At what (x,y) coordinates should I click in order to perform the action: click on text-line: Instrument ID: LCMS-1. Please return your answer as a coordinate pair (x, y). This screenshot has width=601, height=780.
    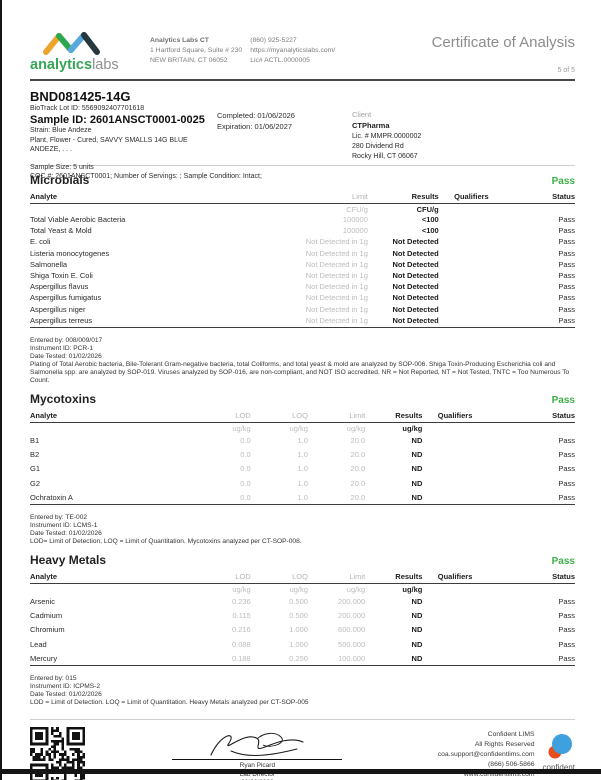
    Looking at the image, I should click on (64, 526).